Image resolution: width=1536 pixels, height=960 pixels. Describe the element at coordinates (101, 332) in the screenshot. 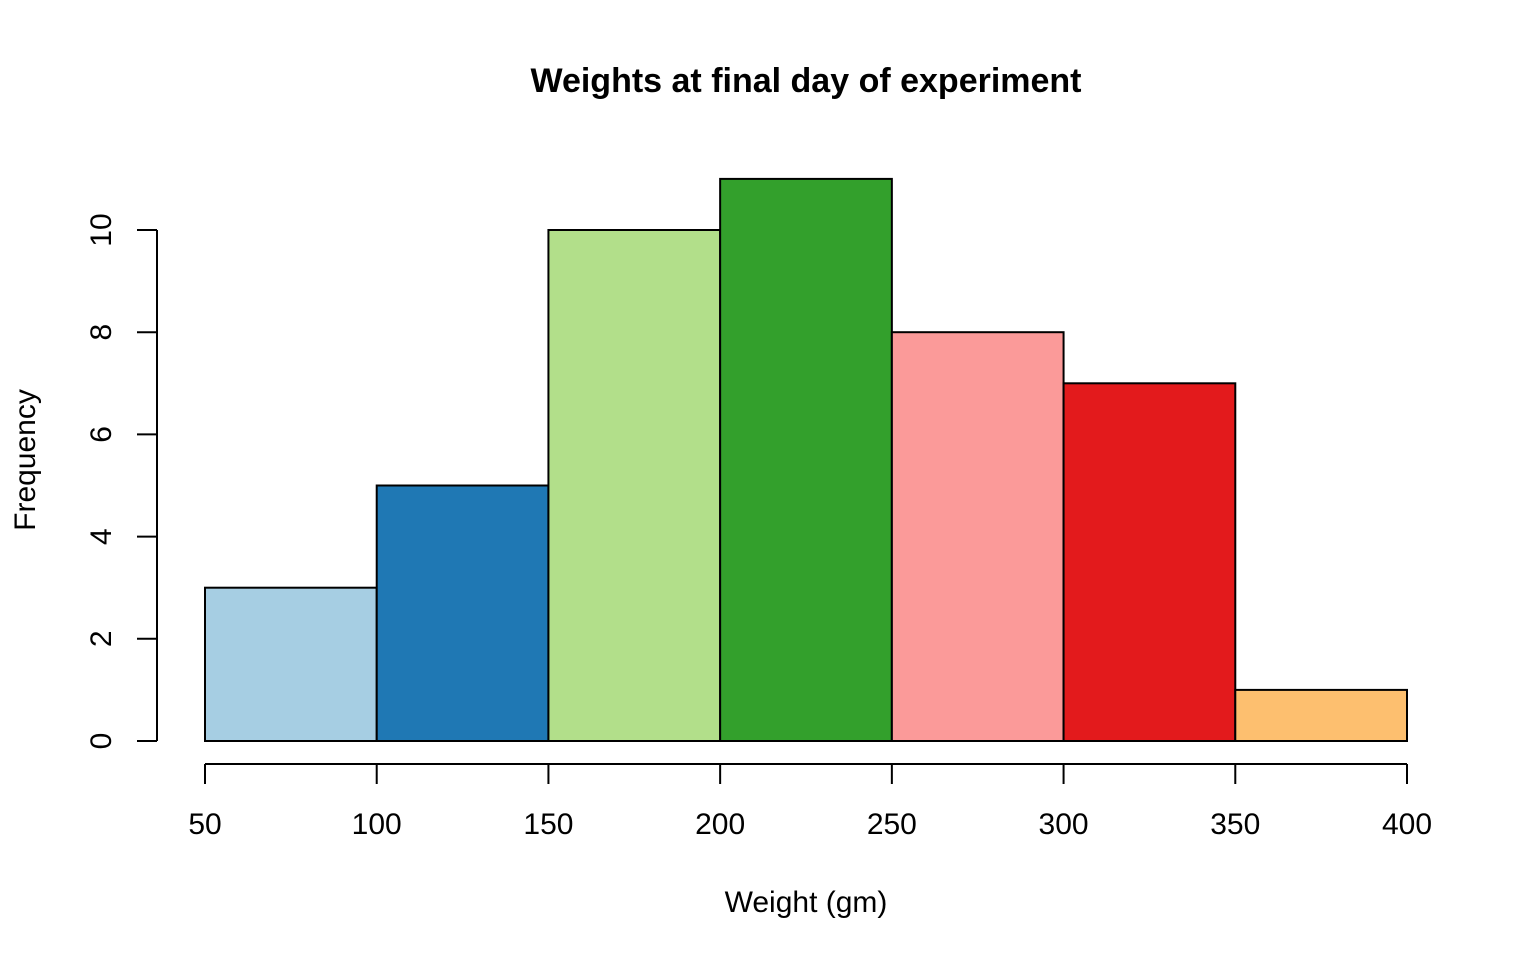

I see `y-tick-label: 8` at that location.